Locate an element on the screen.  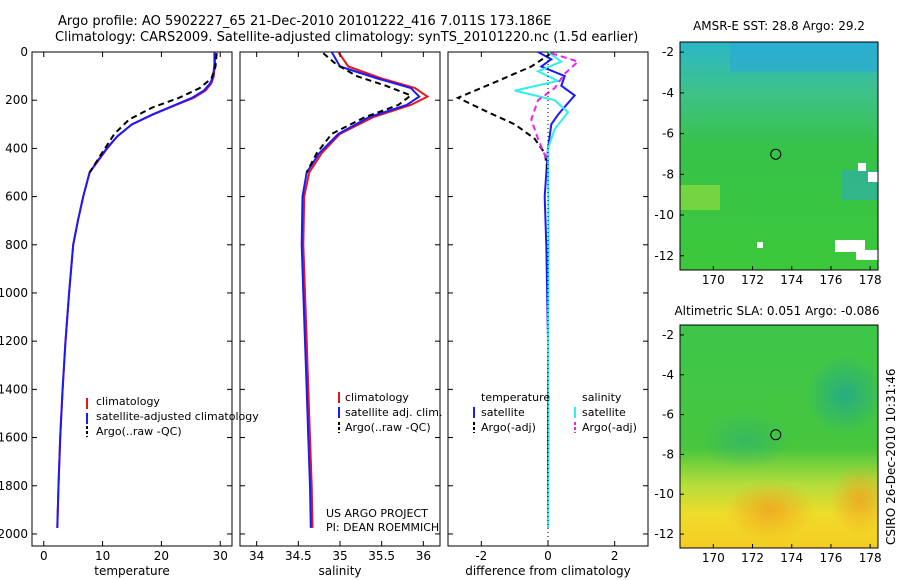
legend-label-satellite: satellite adj. clim. is located at coordinates (393, 412).